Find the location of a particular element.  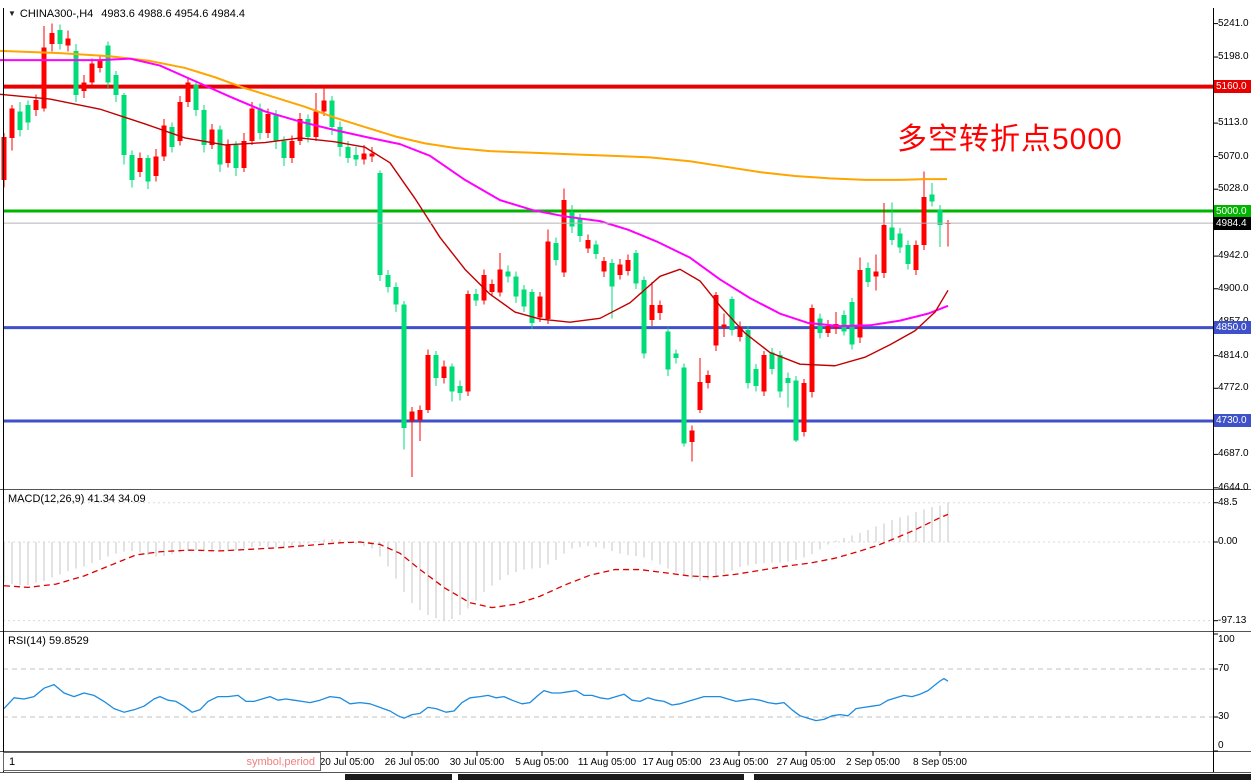

page-indicator: 1 is located at coordinates (12, 761).